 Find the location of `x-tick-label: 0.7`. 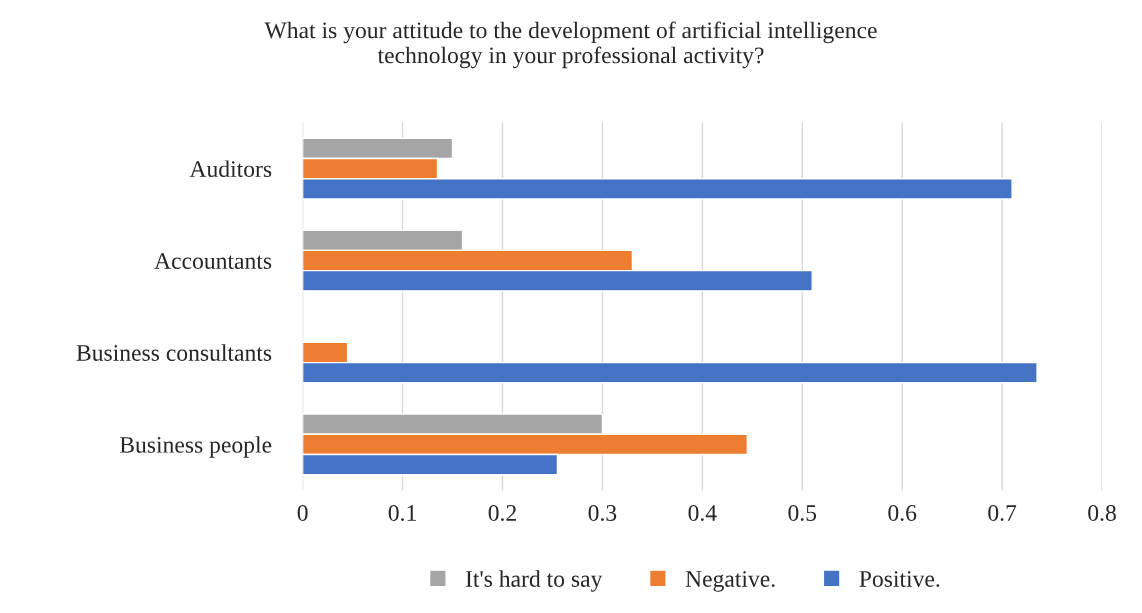

x-tick-label: 0.7 is located at coordinates (1002, 513).